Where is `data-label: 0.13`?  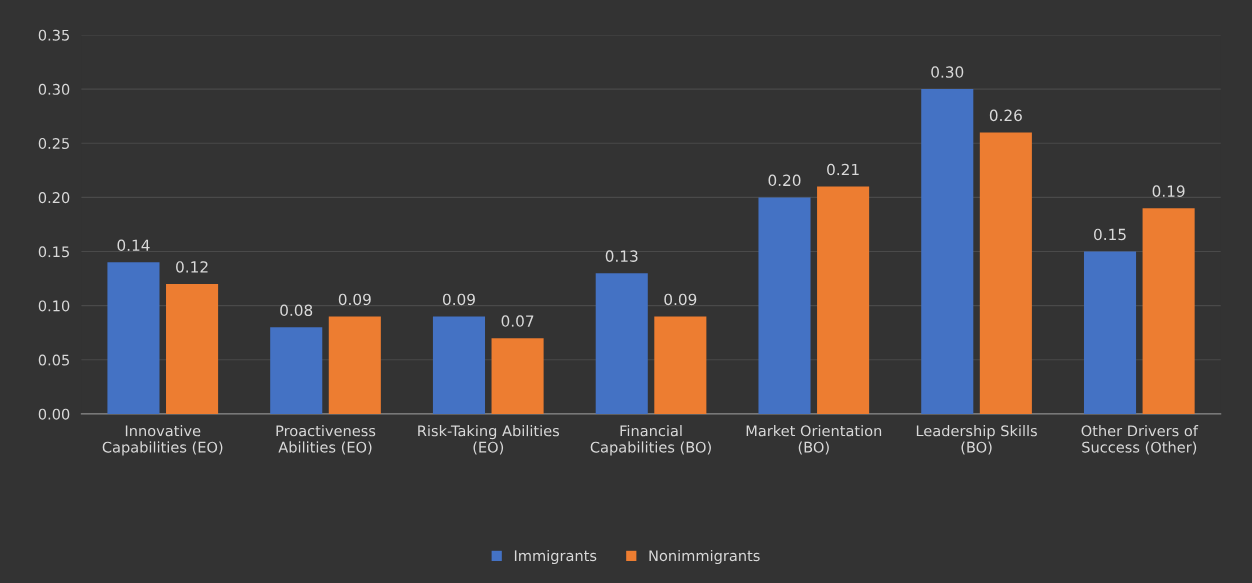 data-label: 0.13 is located at coordinates (621, 256).